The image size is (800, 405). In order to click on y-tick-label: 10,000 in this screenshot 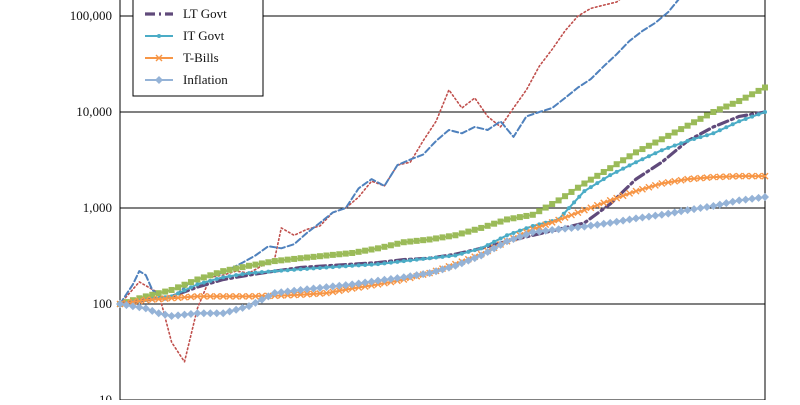, I will do `click(94, 111)`.